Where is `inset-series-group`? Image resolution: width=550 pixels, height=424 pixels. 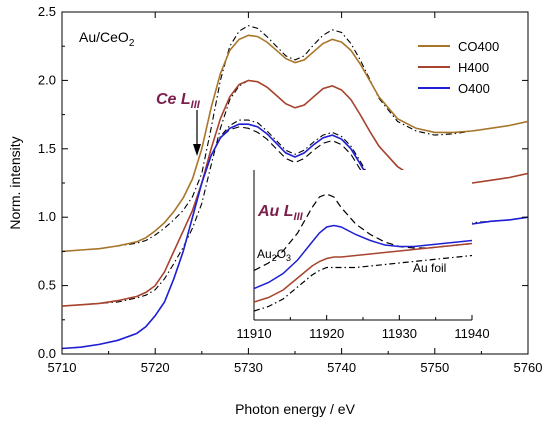
inset-series-group is located at coordinates (363, 252).